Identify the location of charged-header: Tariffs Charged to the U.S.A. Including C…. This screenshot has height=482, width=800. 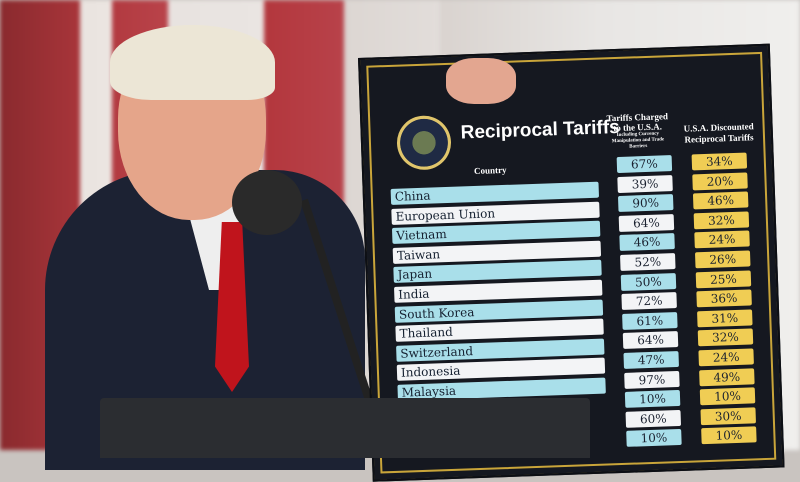
(637, 131).